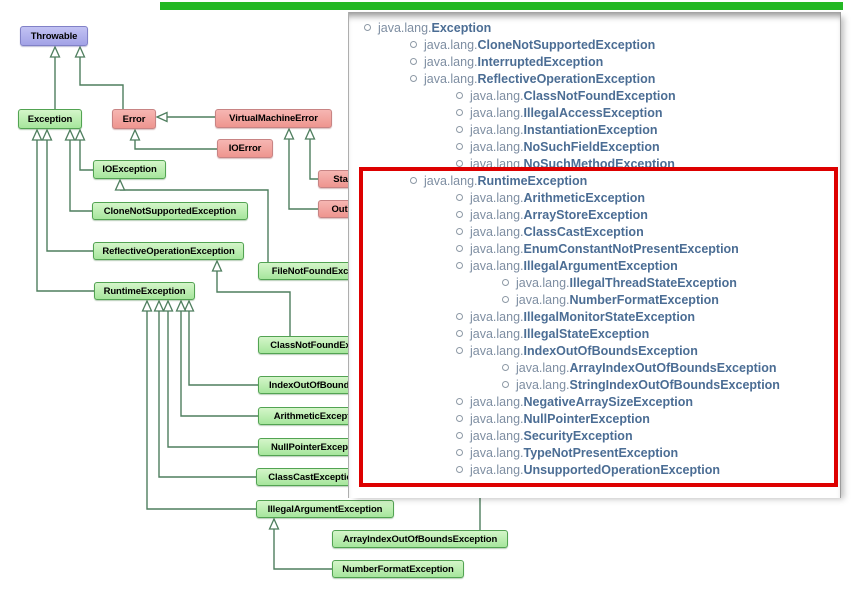 This screenshot has height=589, width=854. Describe the element at coordinates (584, 198) in the screenshot. I see `class-link-ArithmeticException: ArithmeticException` at that location.